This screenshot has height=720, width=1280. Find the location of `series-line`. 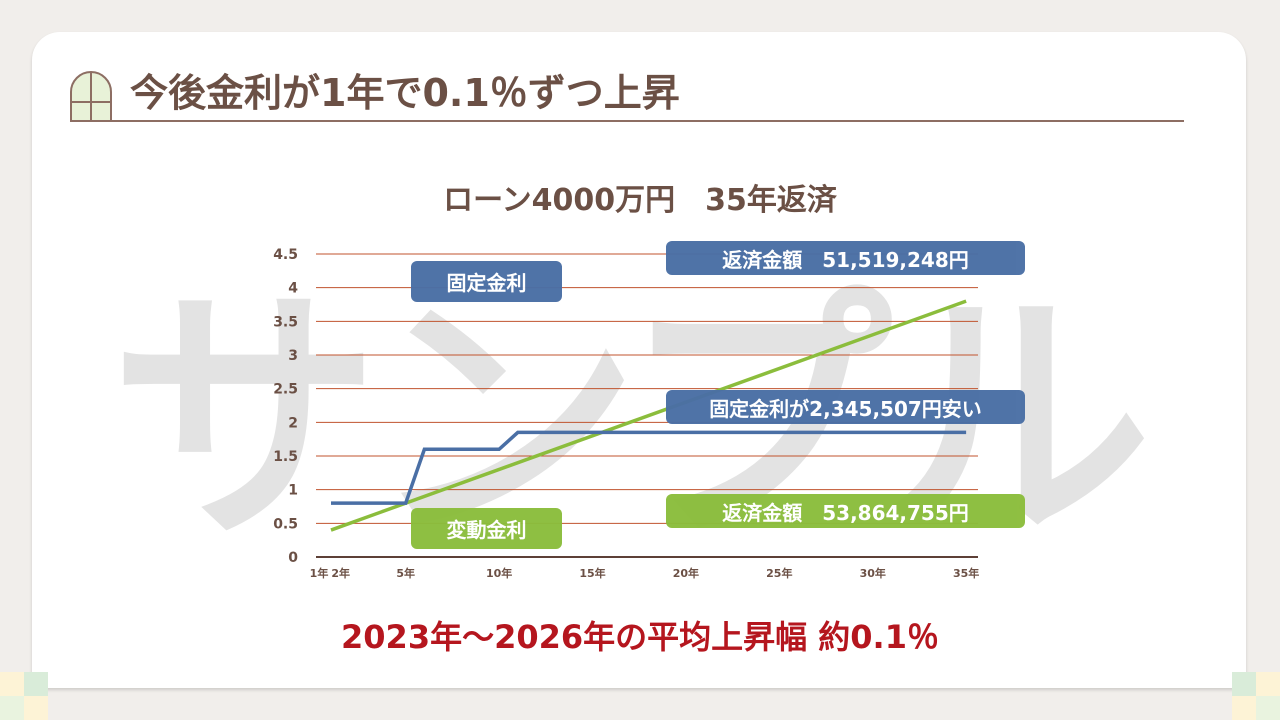

series-line is located at coordinates (649, 467).